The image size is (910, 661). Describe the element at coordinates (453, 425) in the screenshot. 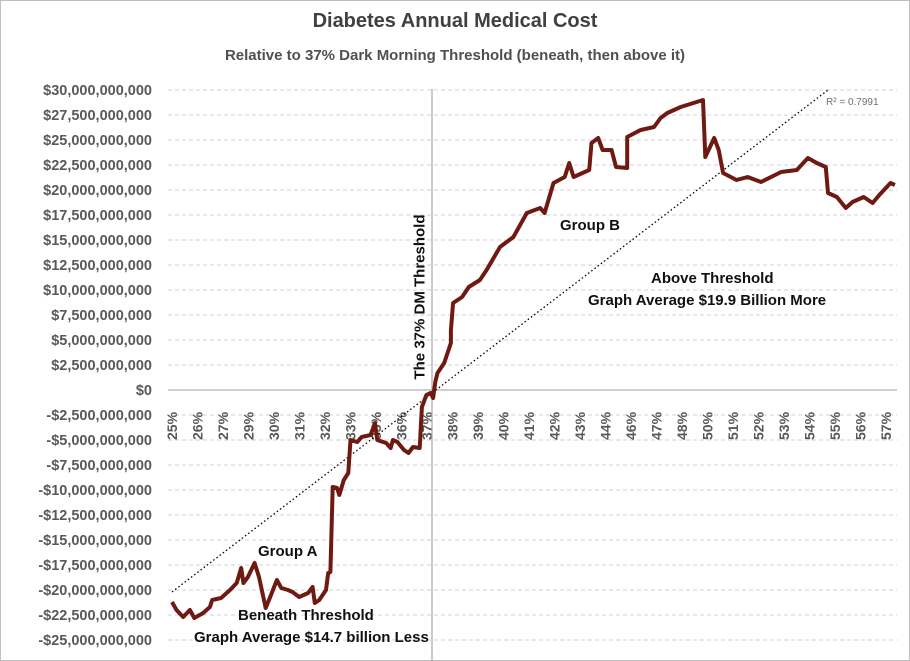

I see `x-tick-label: 38%` at that location.